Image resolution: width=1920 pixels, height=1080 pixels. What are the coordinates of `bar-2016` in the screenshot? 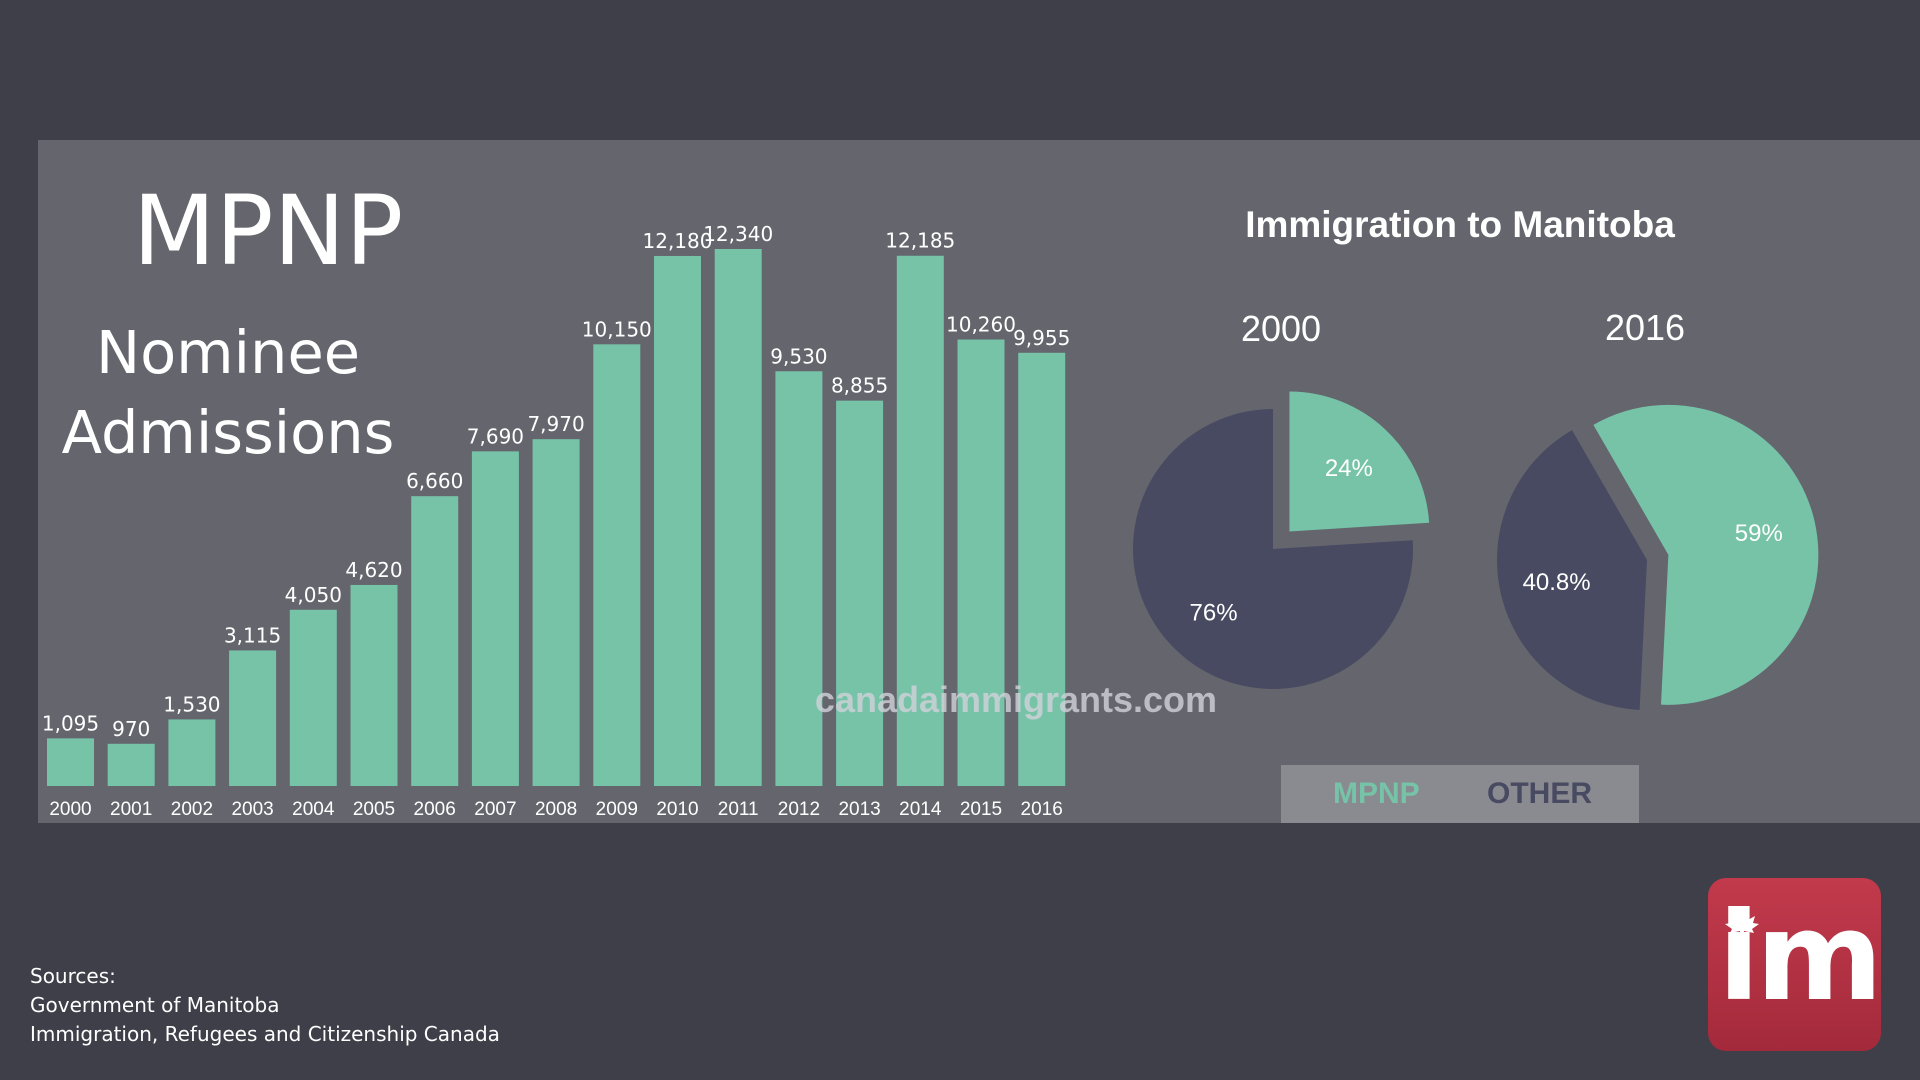 It's located at (1042, 569).